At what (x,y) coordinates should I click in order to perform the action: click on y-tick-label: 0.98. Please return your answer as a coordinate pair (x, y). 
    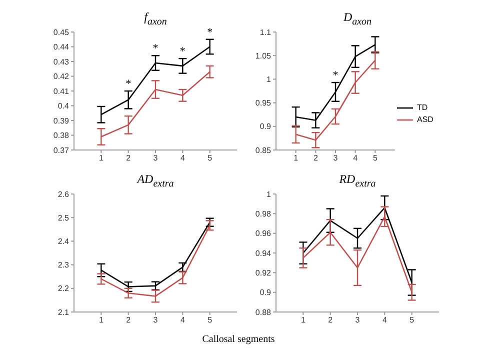
    Looking at the image, I should click on (263, 214).